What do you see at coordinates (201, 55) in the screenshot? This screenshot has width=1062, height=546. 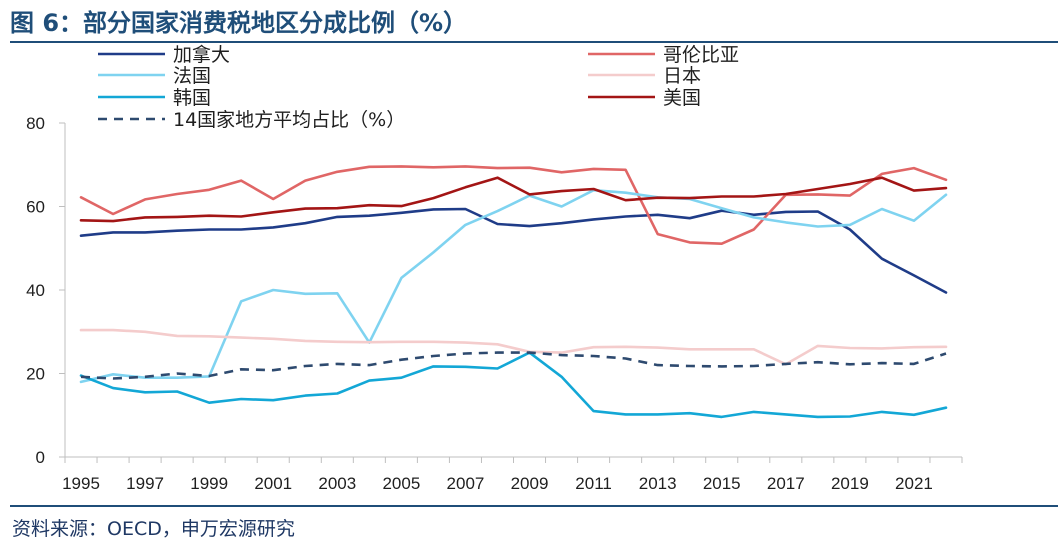 I see `legend-label: 加拿大` at bounding box center [201, 55].